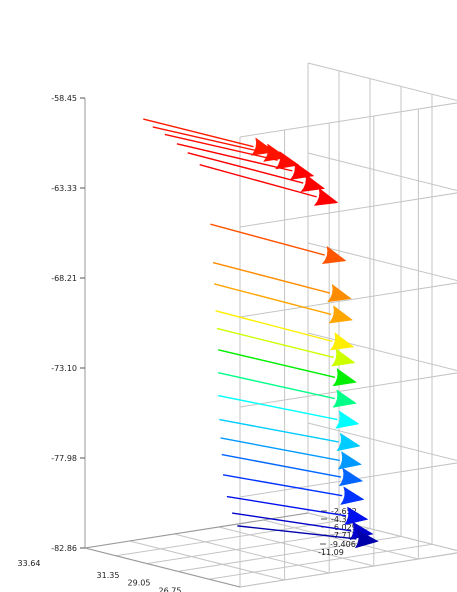 This screenshot has width=457, height=592. I want to click on x-tick-label: 33.64, so click(29, 563).